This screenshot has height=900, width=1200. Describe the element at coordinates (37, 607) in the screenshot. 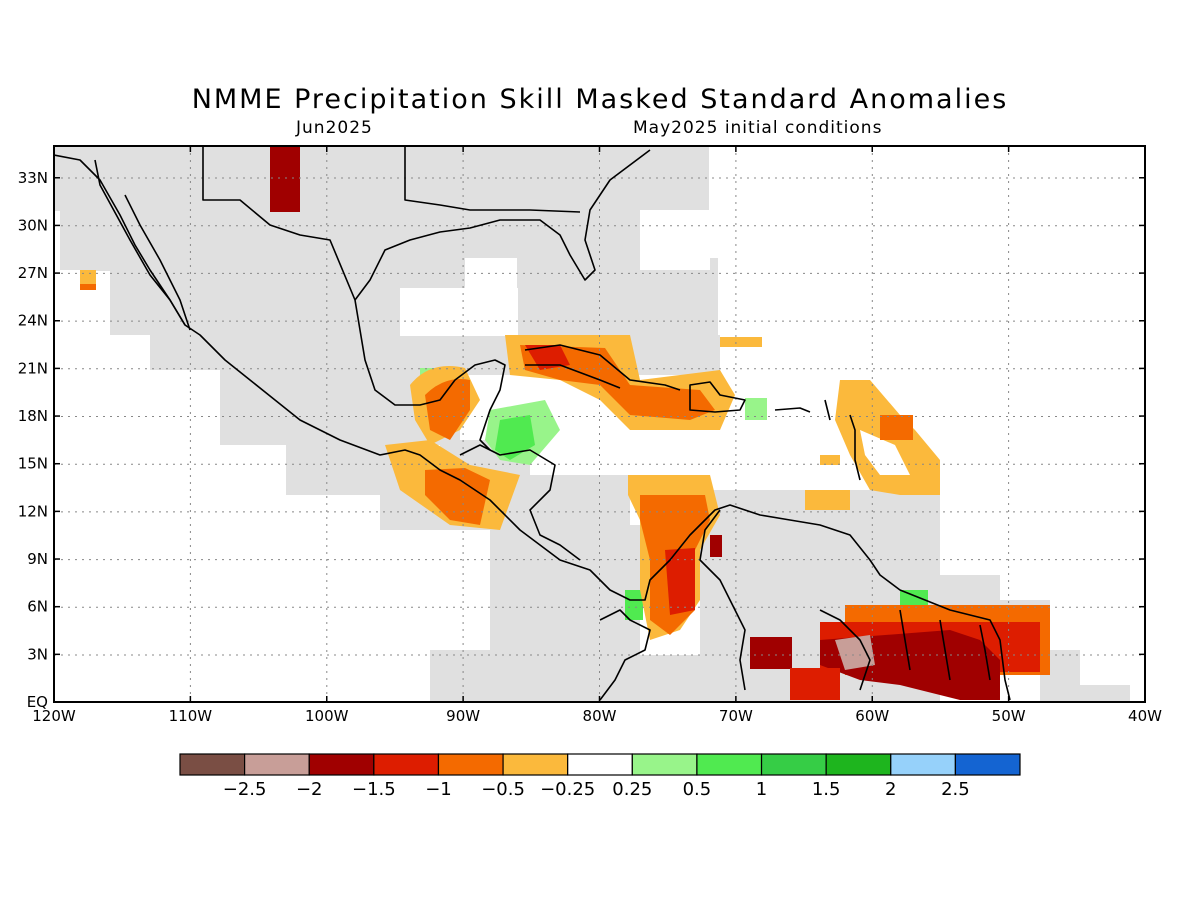

I see `lat-label: 6N` at that location.